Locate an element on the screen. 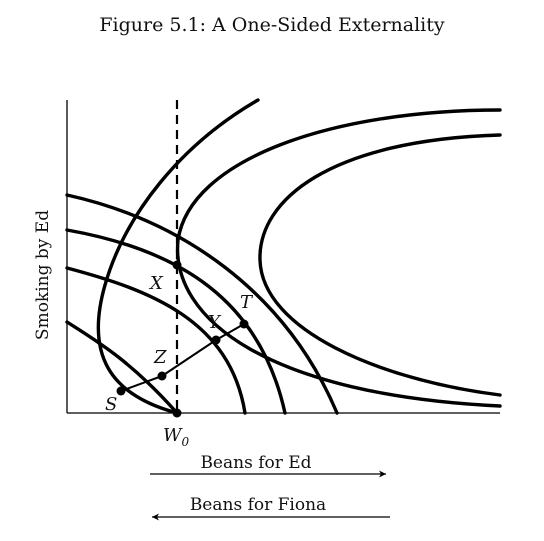 The image size is (544, 541). arrow-fiona-head is located at coordinates (155, 517).